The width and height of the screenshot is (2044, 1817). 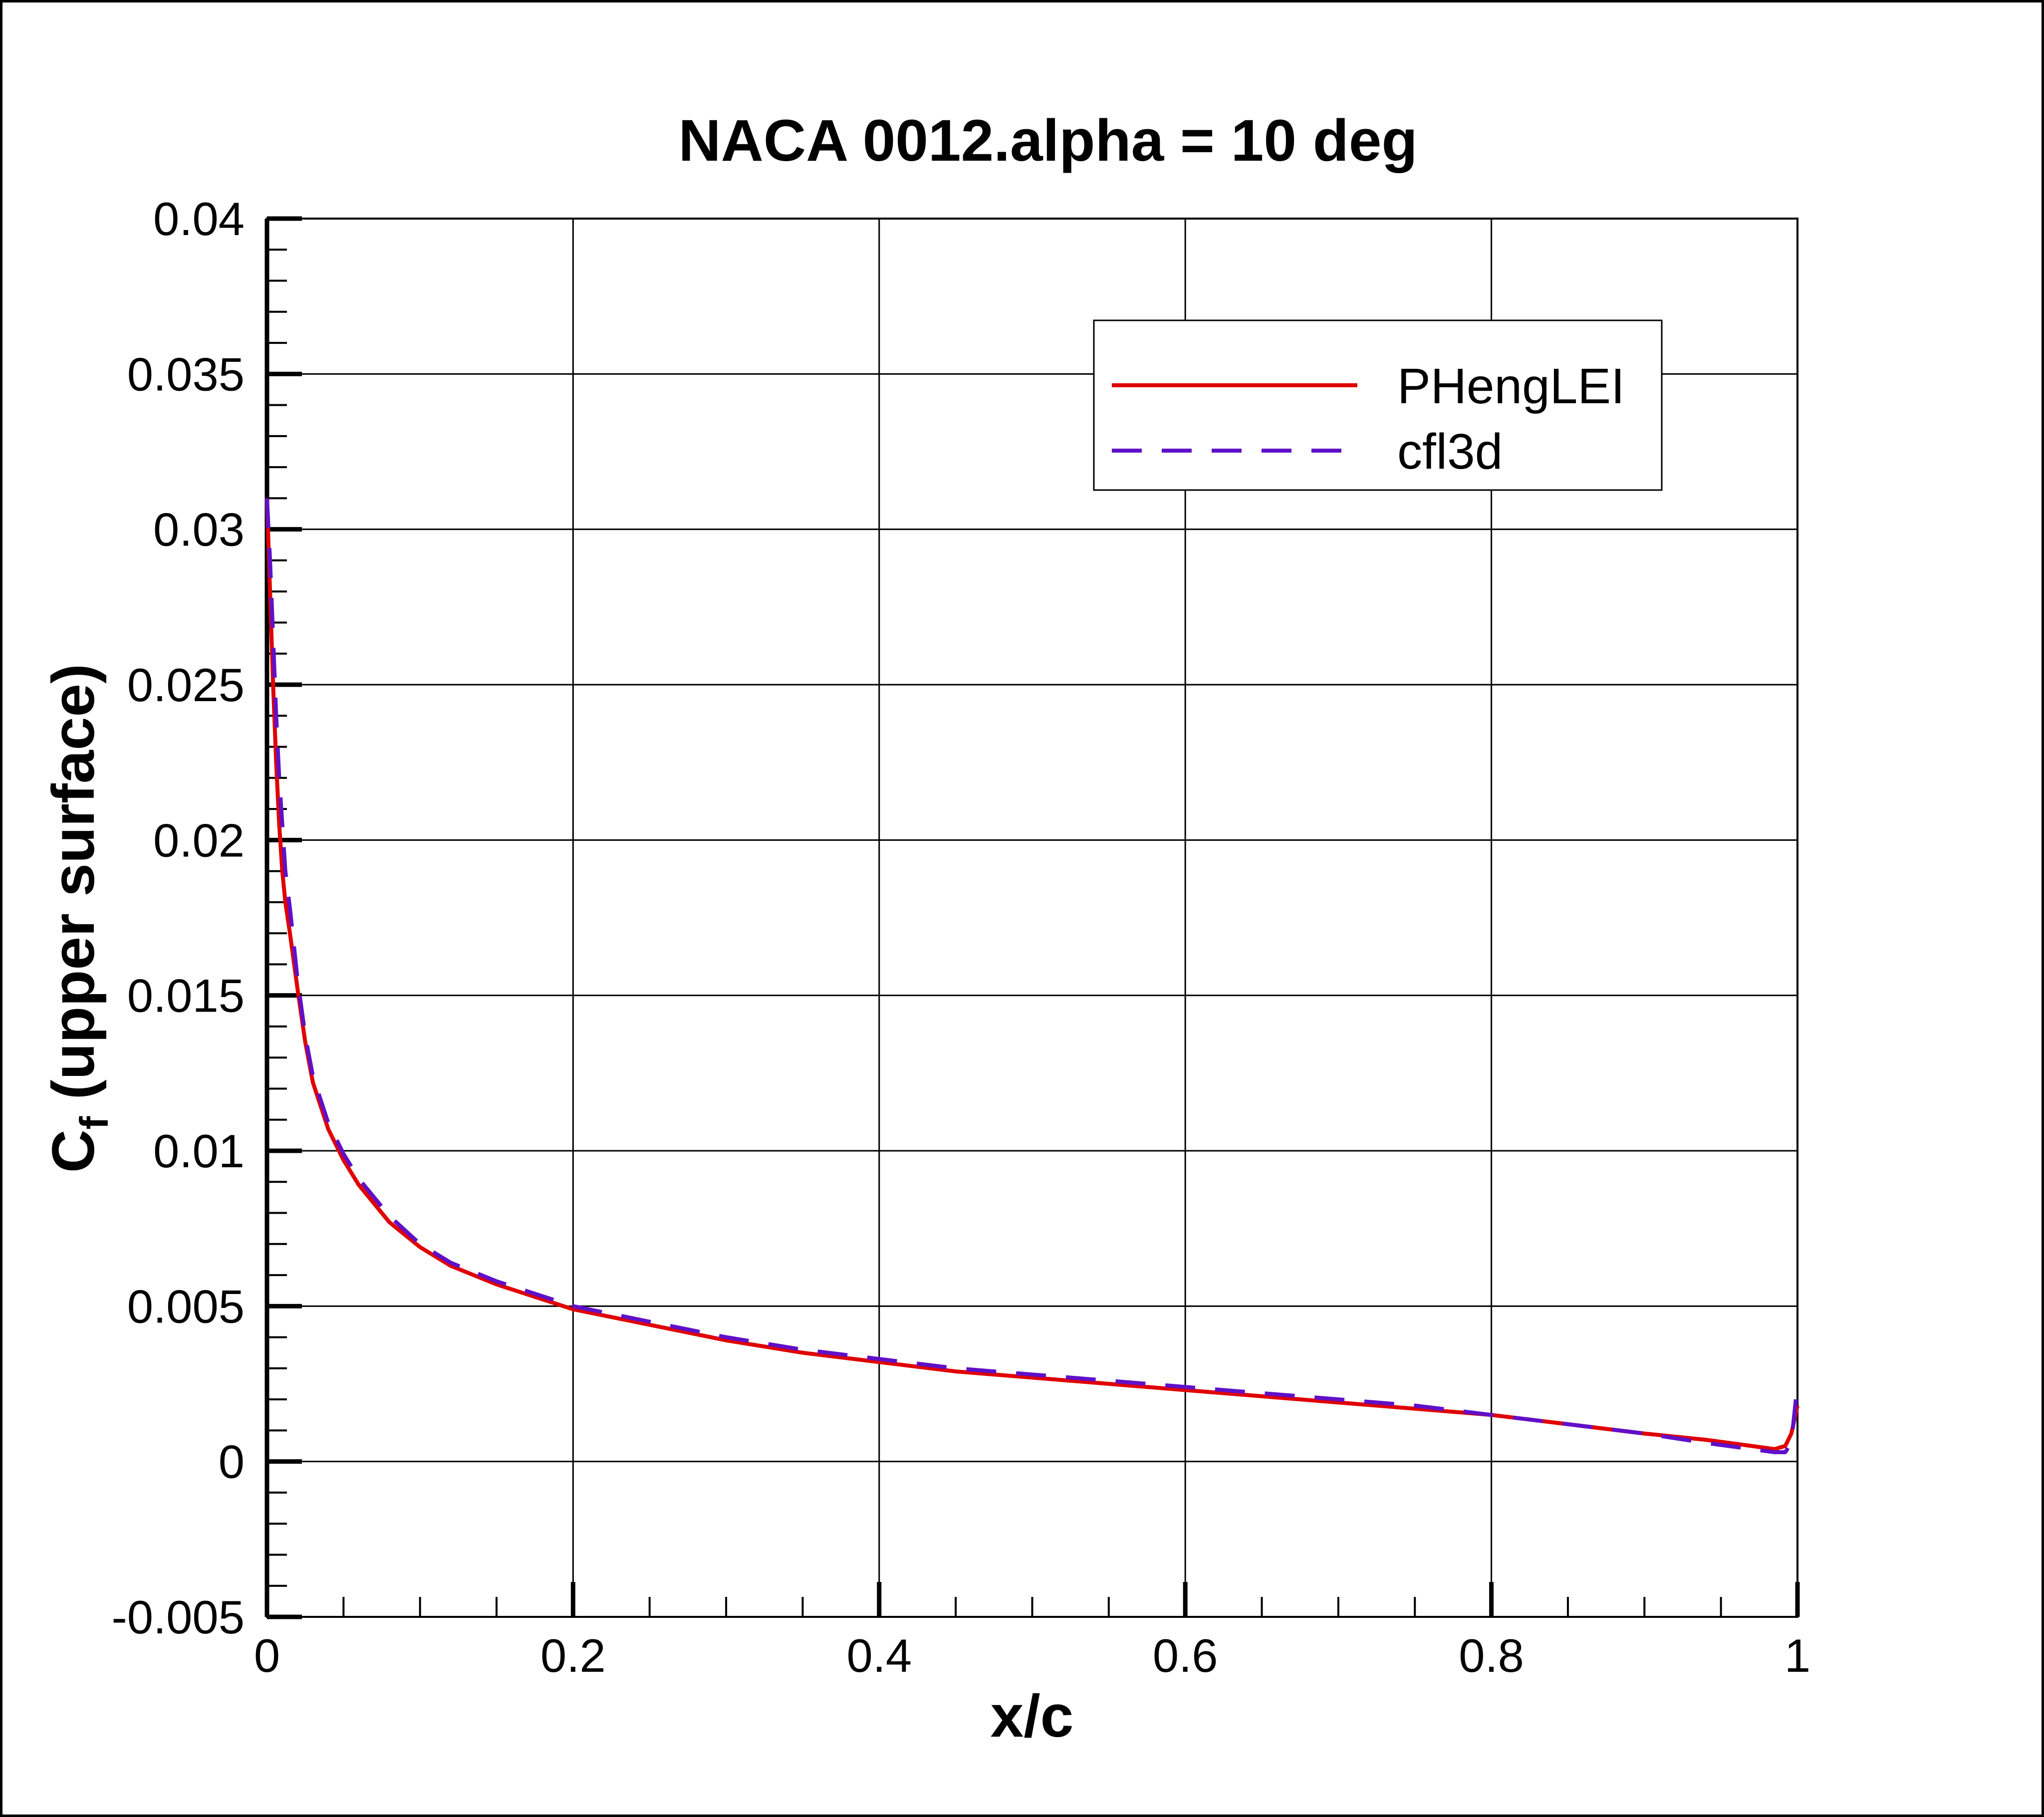 I want to click on y-tick-label: 0.035, so click(x=186, y=374).